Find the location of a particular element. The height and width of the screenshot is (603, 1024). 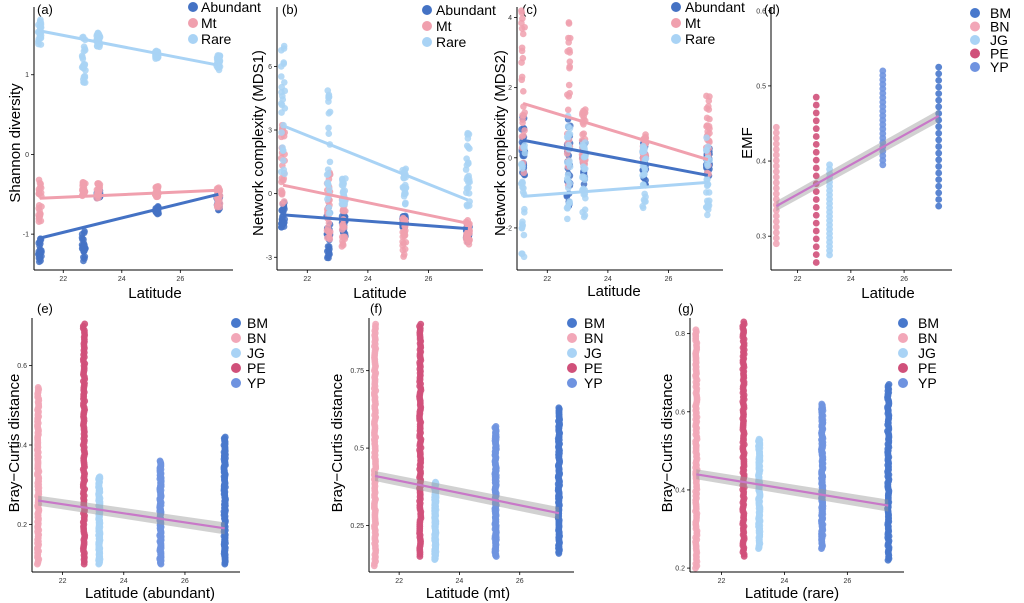

legend-label-bm: BM is located at coordinates (928, 323).